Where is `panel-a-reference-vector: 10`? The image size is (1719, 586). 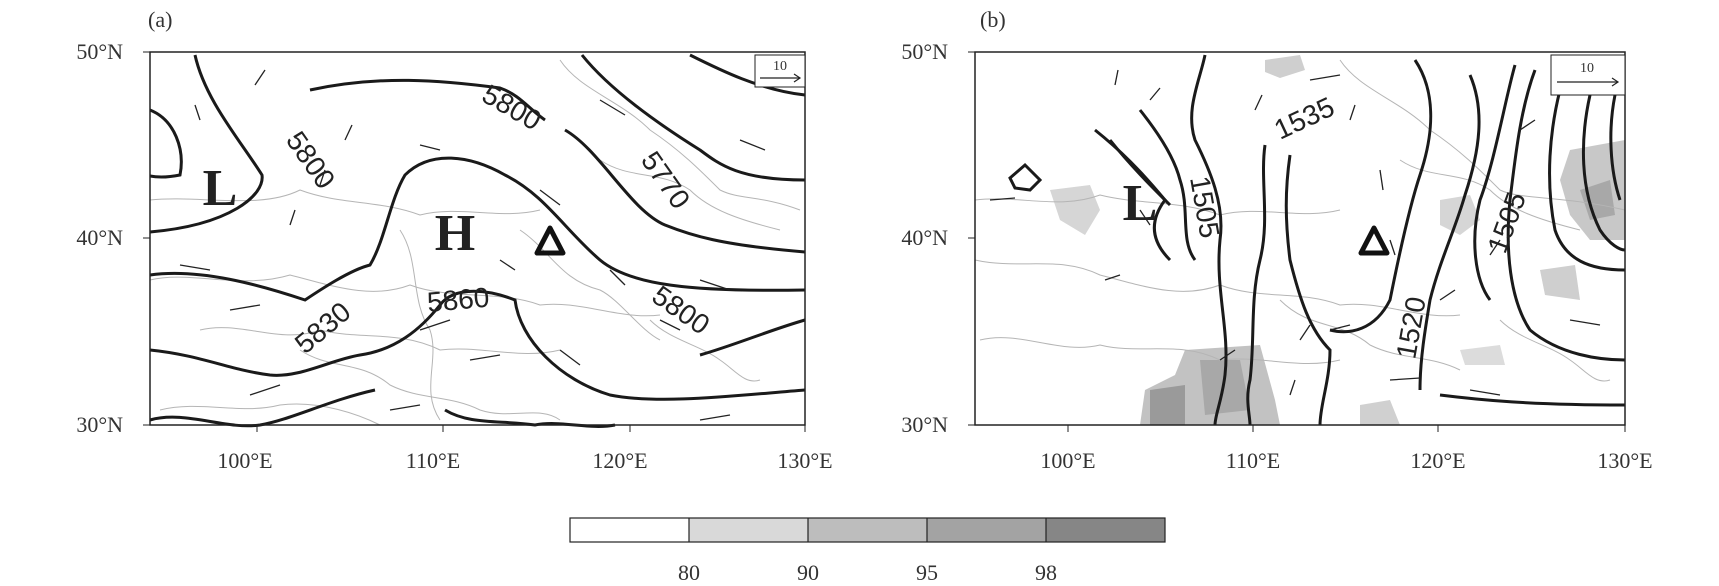 panel-a-reference-vector: 10 is located at coordinates (780, 71).